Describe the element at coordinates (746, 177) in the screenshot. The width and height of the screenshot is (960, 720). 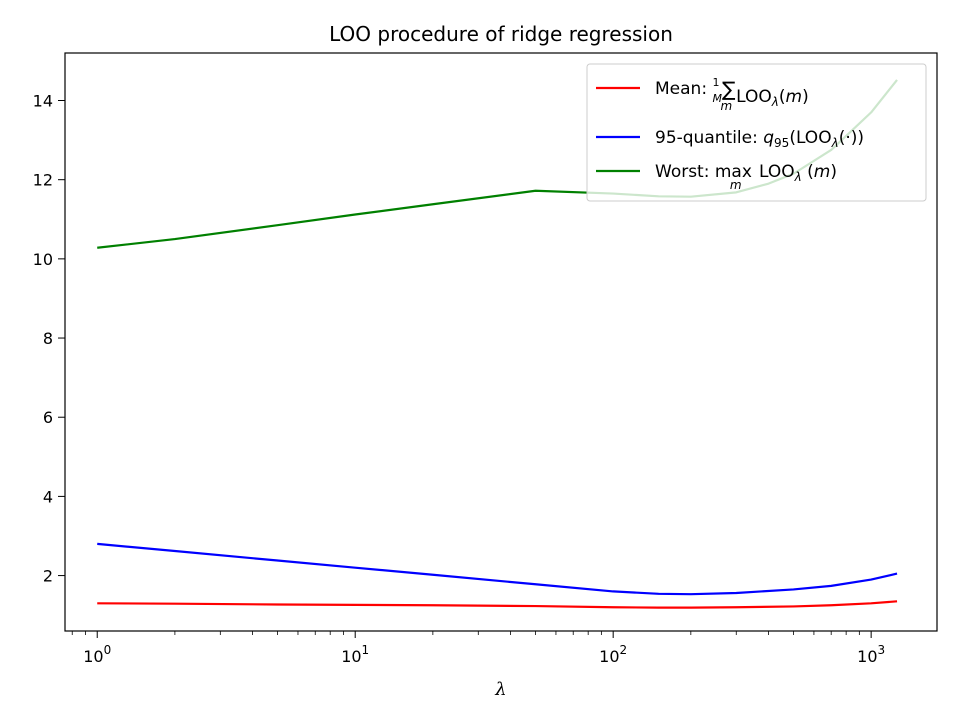
I see `legend-entry-worst: Worst: max m LOOλ (m)` at that location.